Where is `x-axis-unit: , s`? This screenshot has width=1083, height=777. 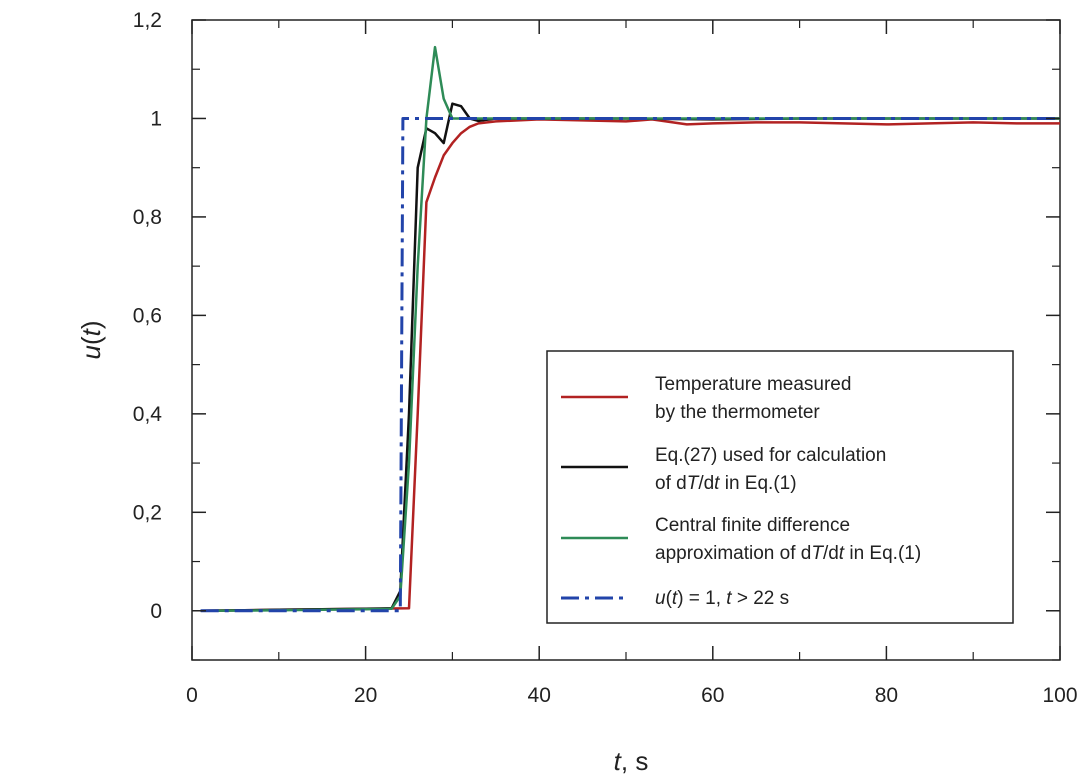 x-axis-unit: , s is located at coordinates (634, 761).